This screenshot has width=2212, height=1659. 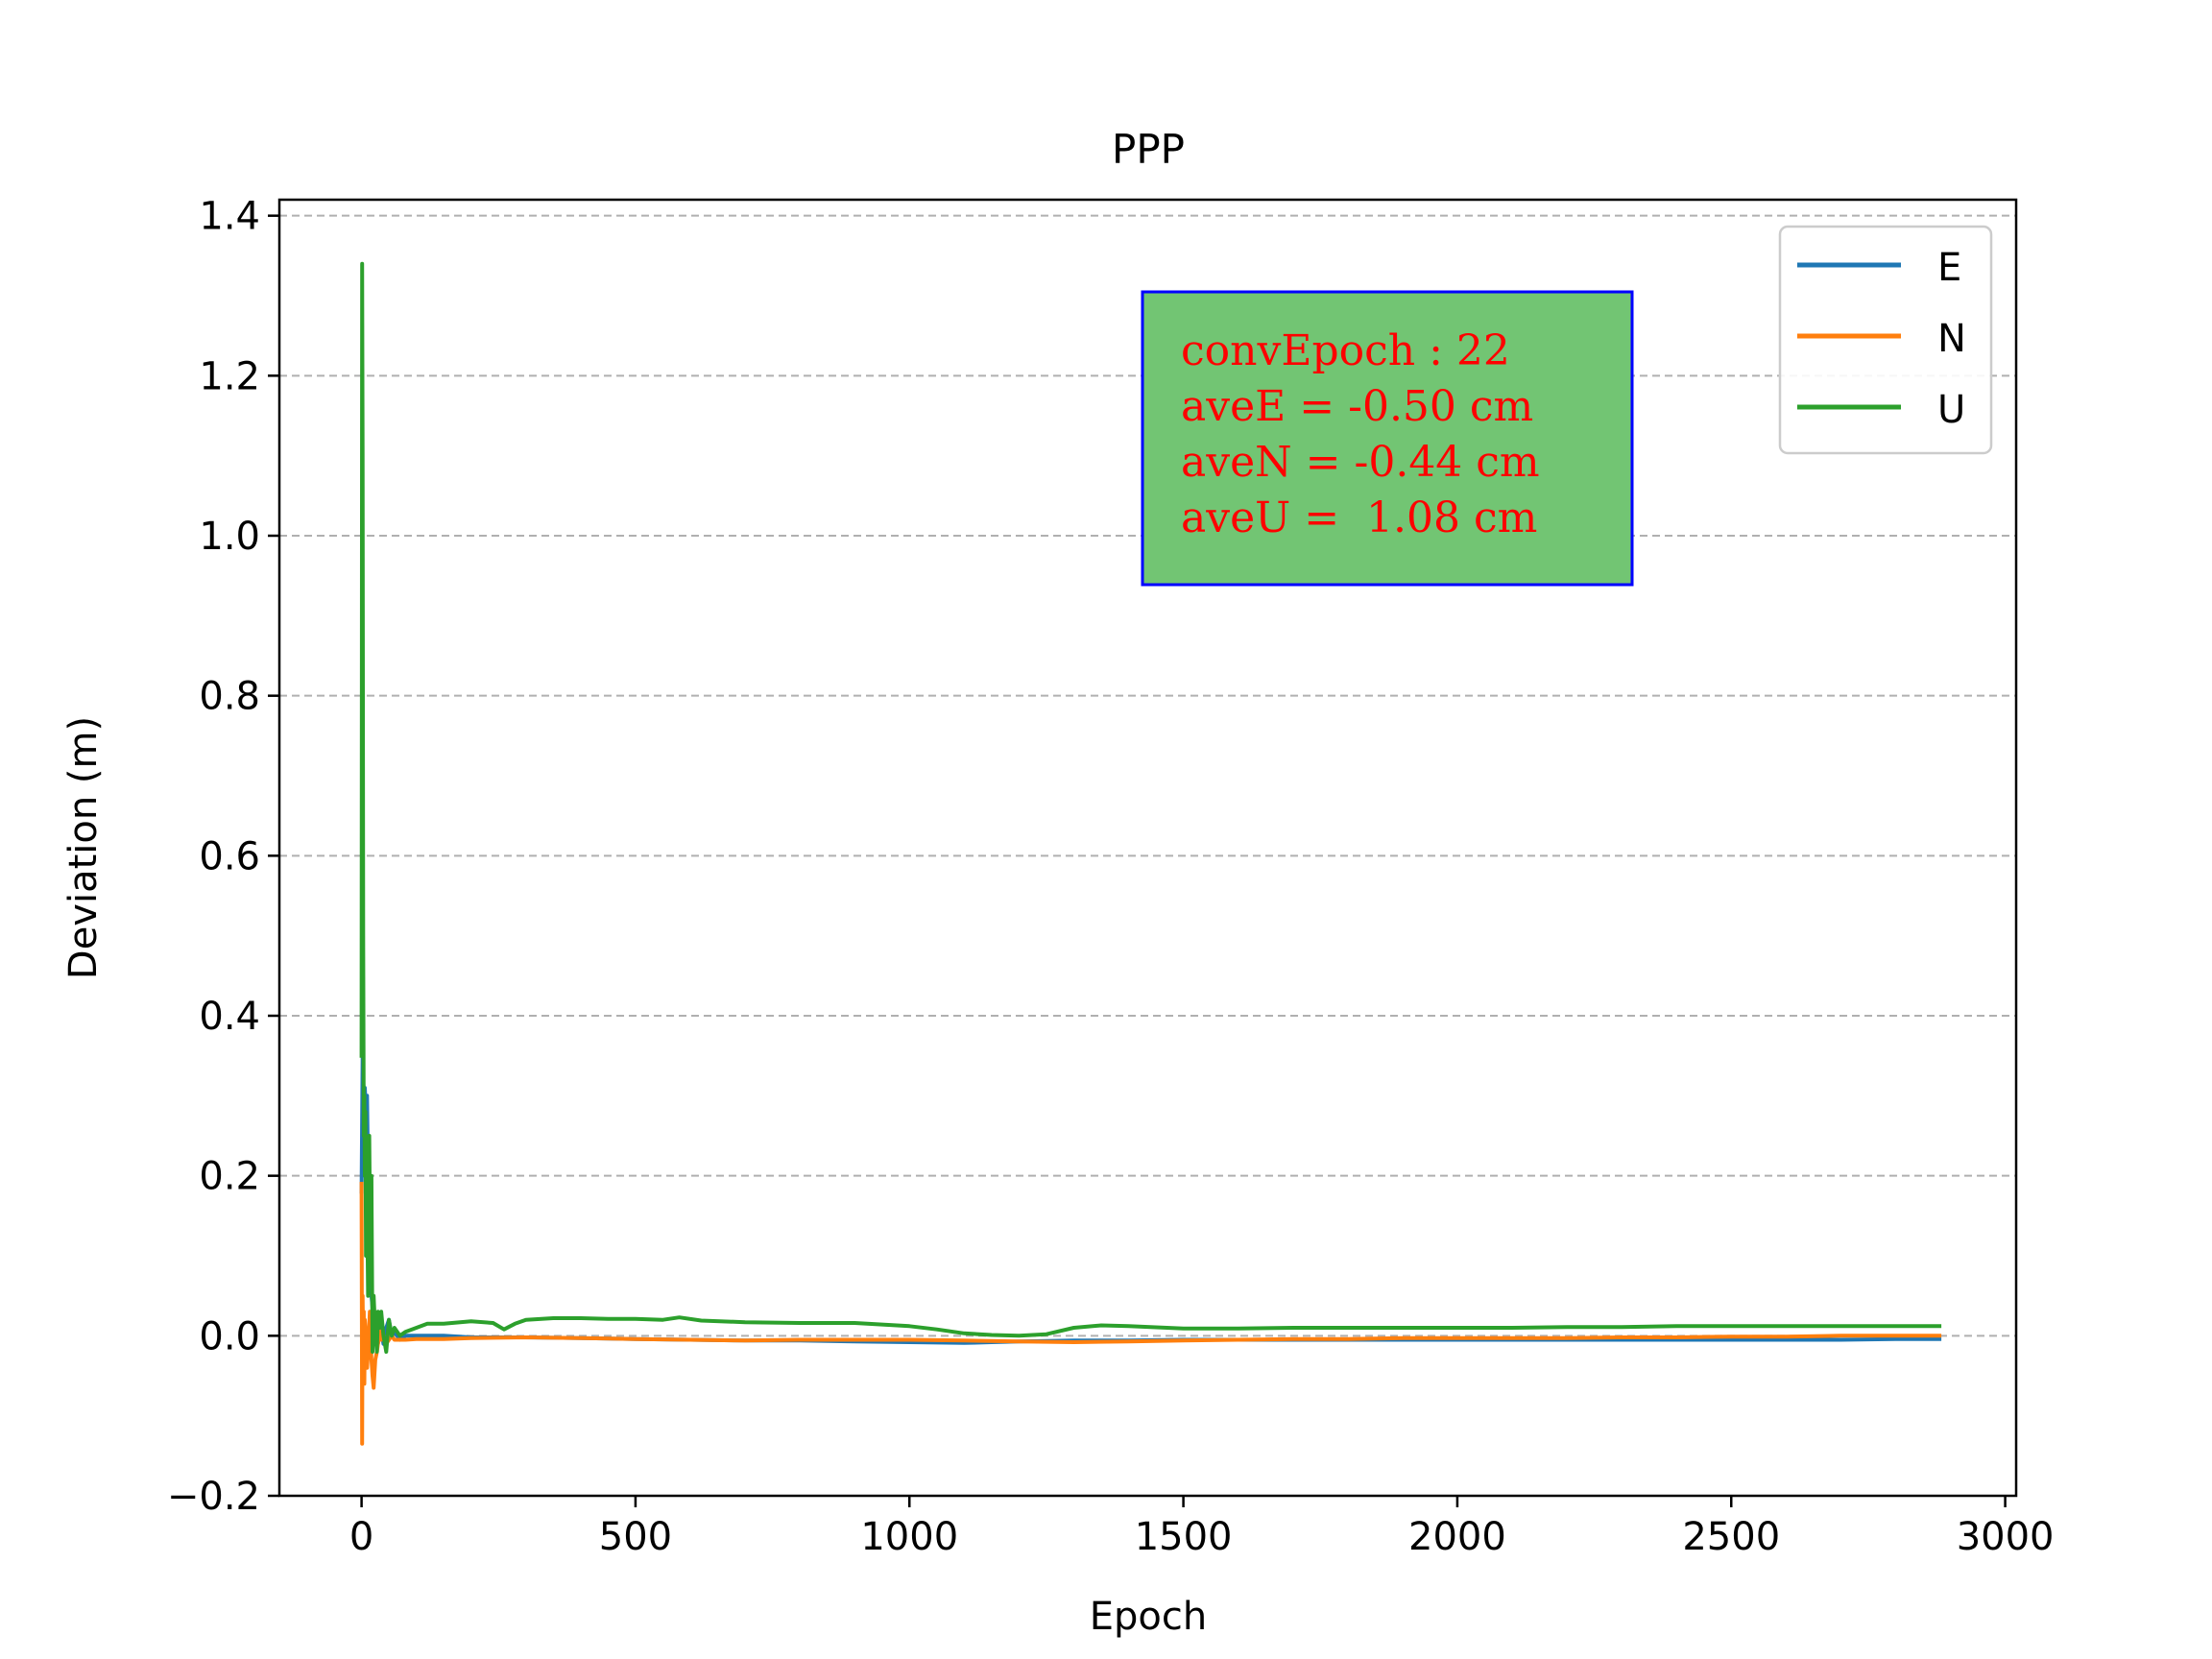 What do you see at coordinates (229, 697) in the screenshot?
I see `y-tick-label: 0.8` at bounding box center [229, 697].